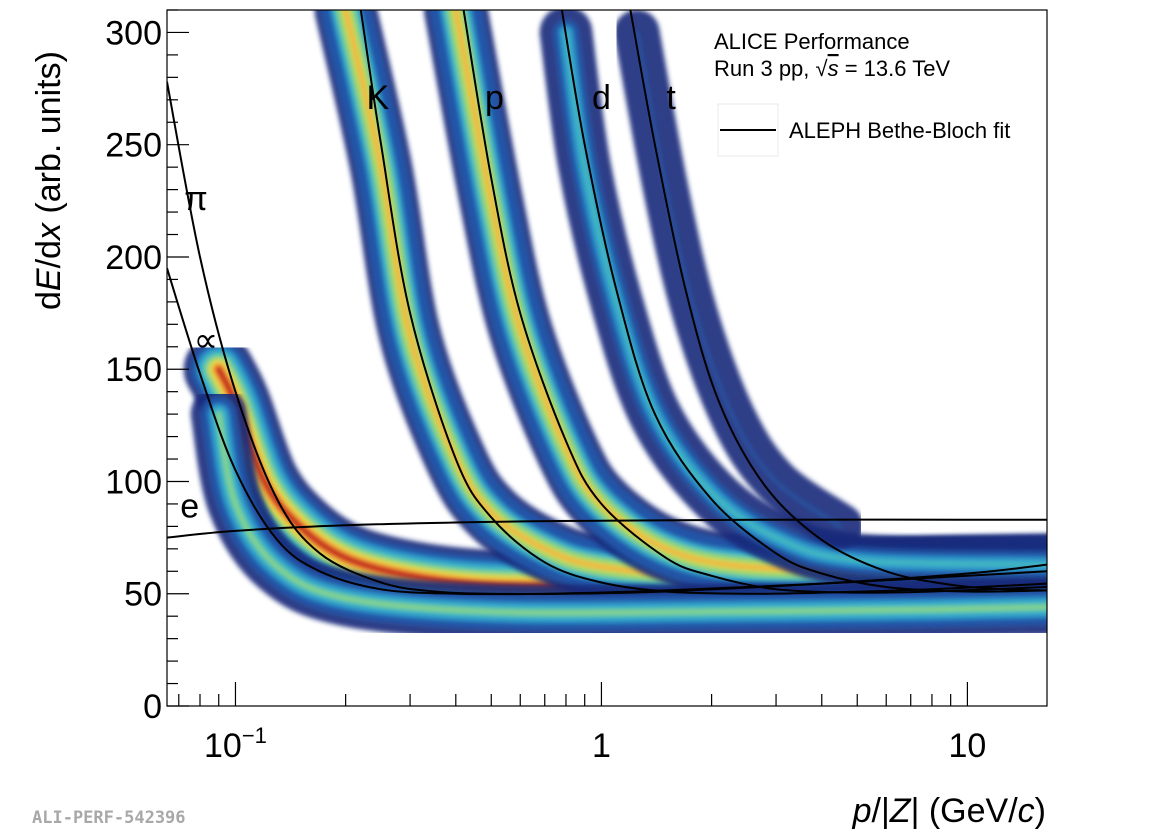  What do you see at coordinates (189, 506) in the screenshot?
I see `species-label: e` at bounding box center [189, 506].